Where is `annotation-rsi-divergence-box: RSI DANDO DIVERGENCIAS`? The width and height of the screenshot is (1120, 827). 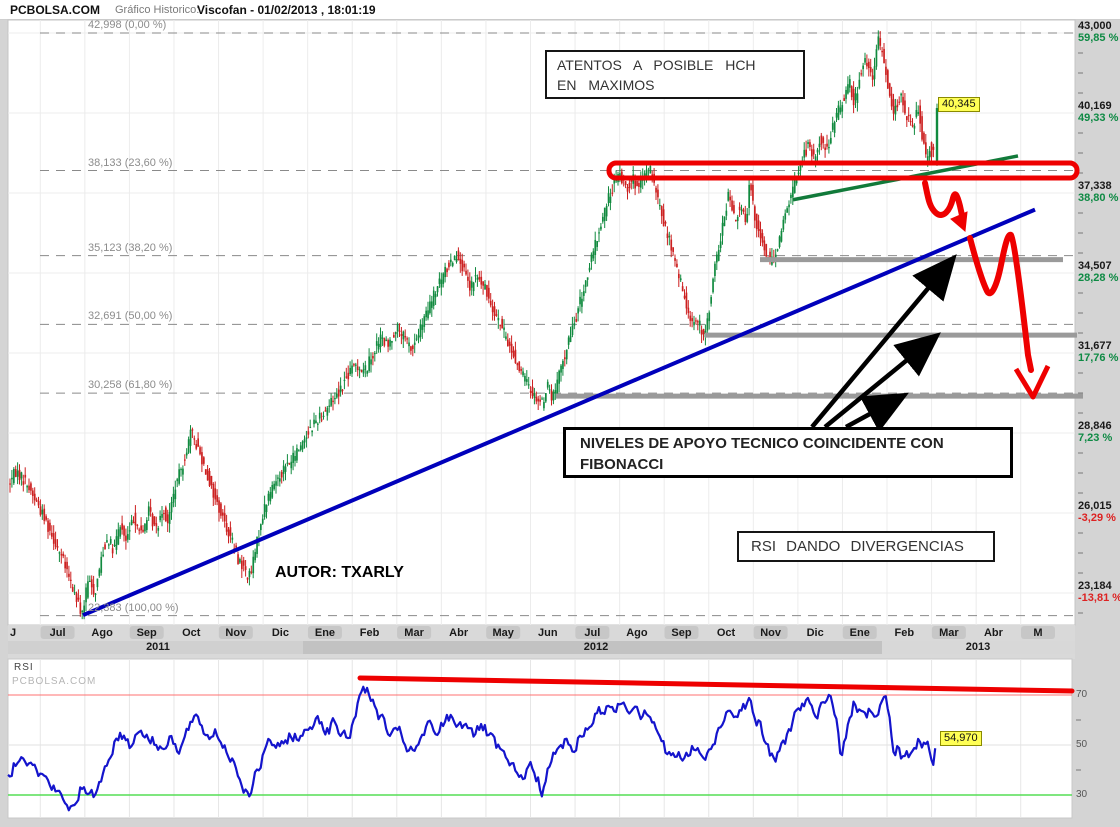 annotation-rsi-divergence-box: RSI DANDO DIVERGENCIAS is located at coordinates (866, 546).